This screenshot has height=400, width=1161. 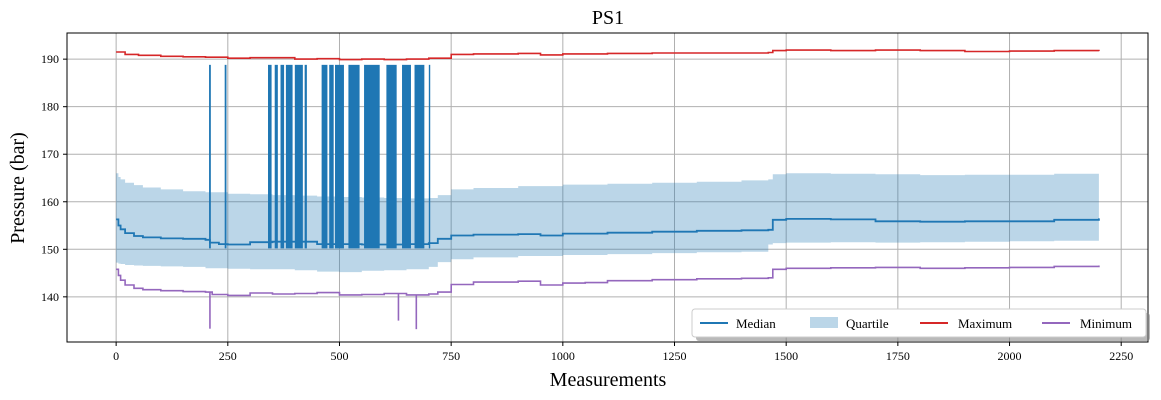 I want to click on y-tick-label: 140, so click(x=50, y=297).